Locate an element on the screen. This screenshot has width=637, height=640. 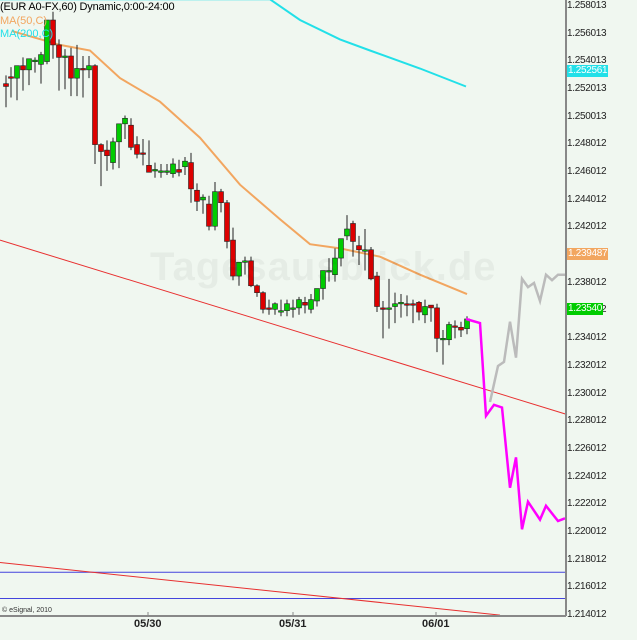
legend-ma50: MA(50,C) is located at coordinates (24, 21).